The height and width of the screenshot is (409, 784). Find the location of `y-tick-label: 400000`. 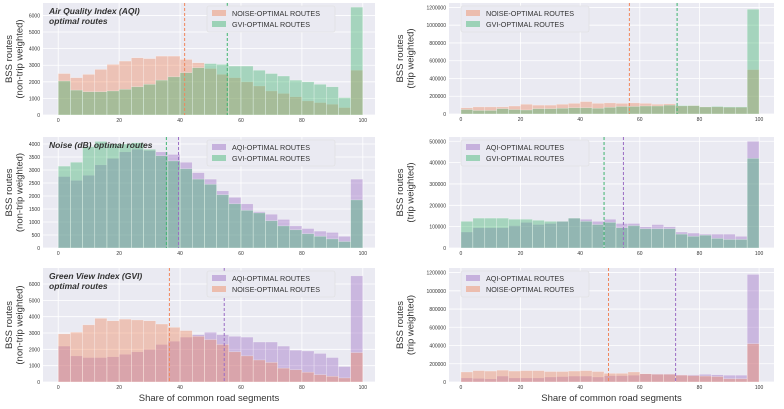

y-tick-label: 400000 is located at coordinates (437, 79).